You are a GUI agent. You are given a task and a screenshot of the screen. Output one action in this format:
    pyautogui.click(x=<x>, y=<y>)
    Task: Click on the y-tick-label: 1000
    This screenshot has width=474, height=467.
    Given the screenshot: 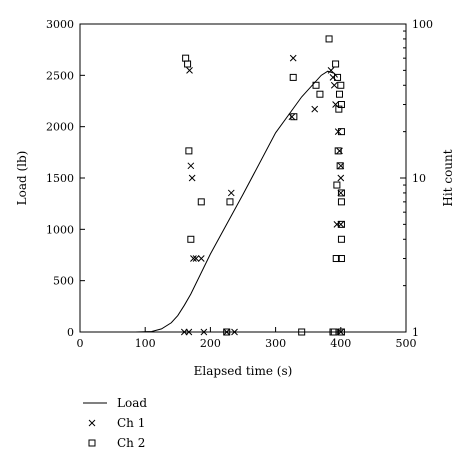 What is the action you would take?
    pyautogui.click(x=60, y=229)
    